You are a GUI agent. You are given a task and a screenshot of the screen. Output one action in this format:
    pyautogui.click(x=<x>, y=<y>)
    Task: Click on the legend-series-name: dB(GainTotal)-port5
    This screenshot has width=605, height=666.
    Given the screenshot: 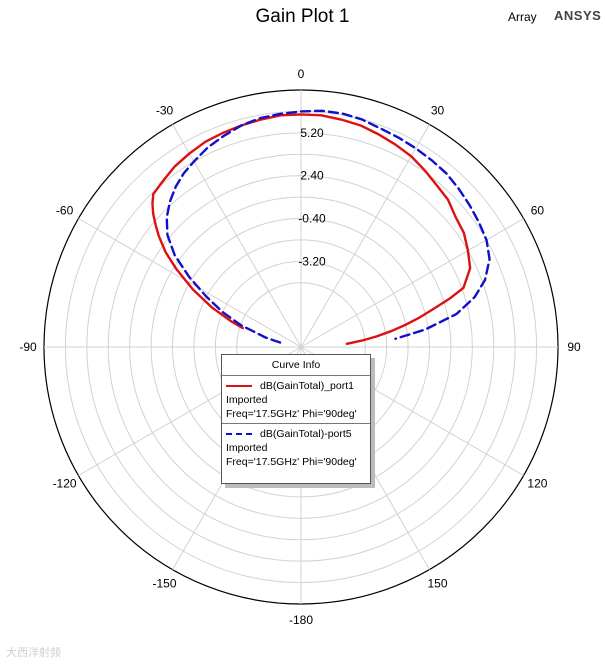 What is the action you would take?
    pyautogui.click(x=306, y=434)
    